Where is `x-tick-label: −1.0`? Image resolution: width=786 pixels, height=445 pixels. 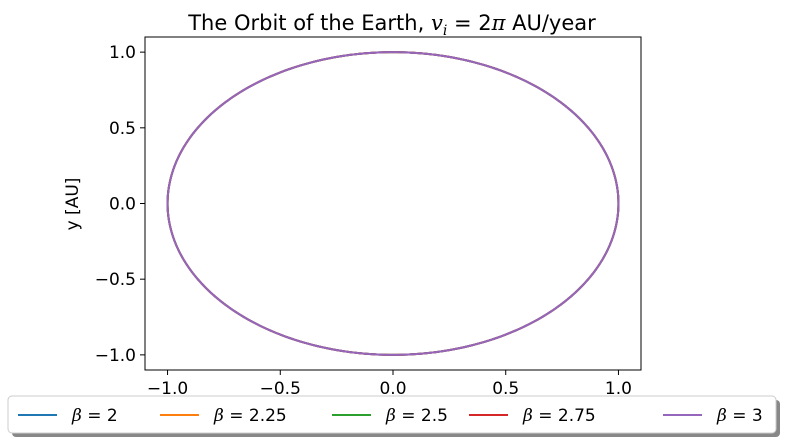 x-tick-label: −1.0 is located at coordinates (167, 389).